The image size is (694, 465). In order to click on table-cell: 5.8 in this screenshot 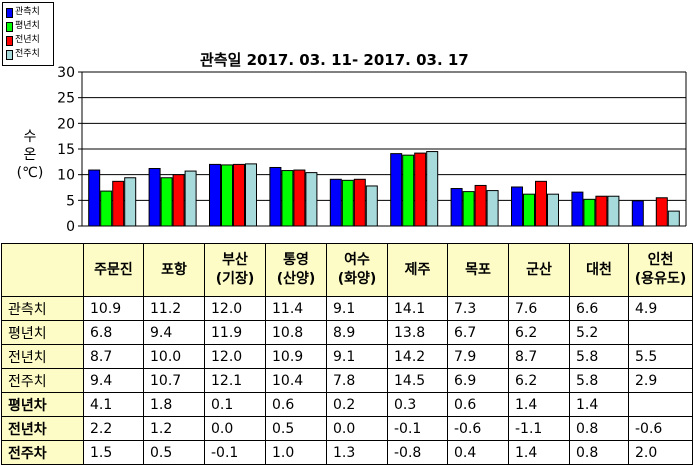, I will do `click(599, 380)`.